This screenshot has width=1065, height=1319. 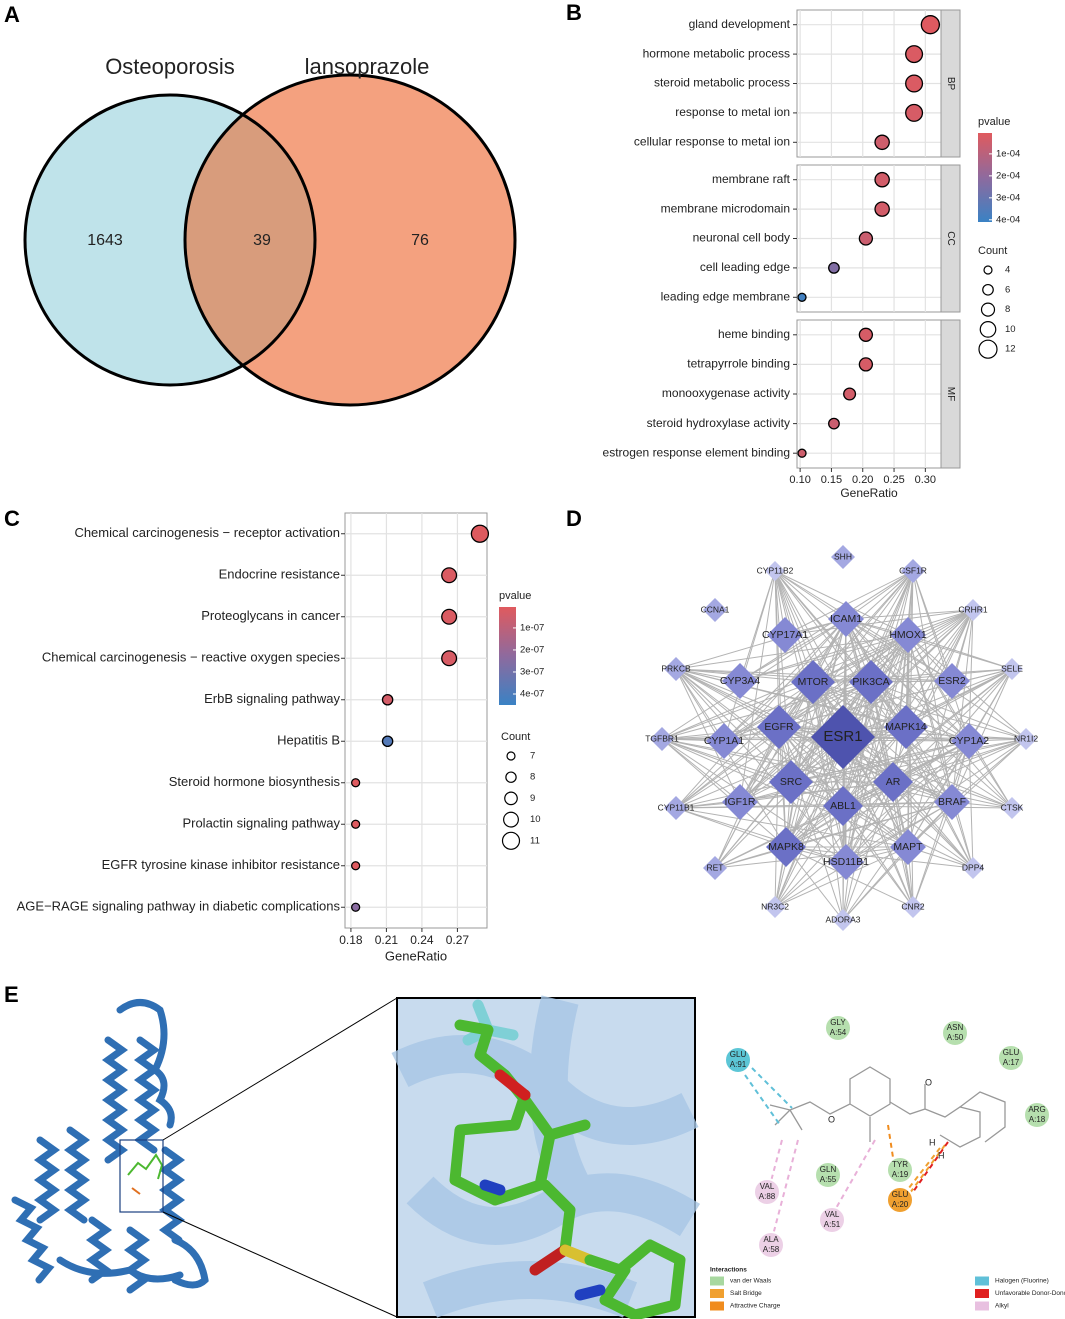 What do you see at coordinates (869, 493) in the screenshot?
I see `x-axis-label: GeneRatio` at bounding box center [869, 493].